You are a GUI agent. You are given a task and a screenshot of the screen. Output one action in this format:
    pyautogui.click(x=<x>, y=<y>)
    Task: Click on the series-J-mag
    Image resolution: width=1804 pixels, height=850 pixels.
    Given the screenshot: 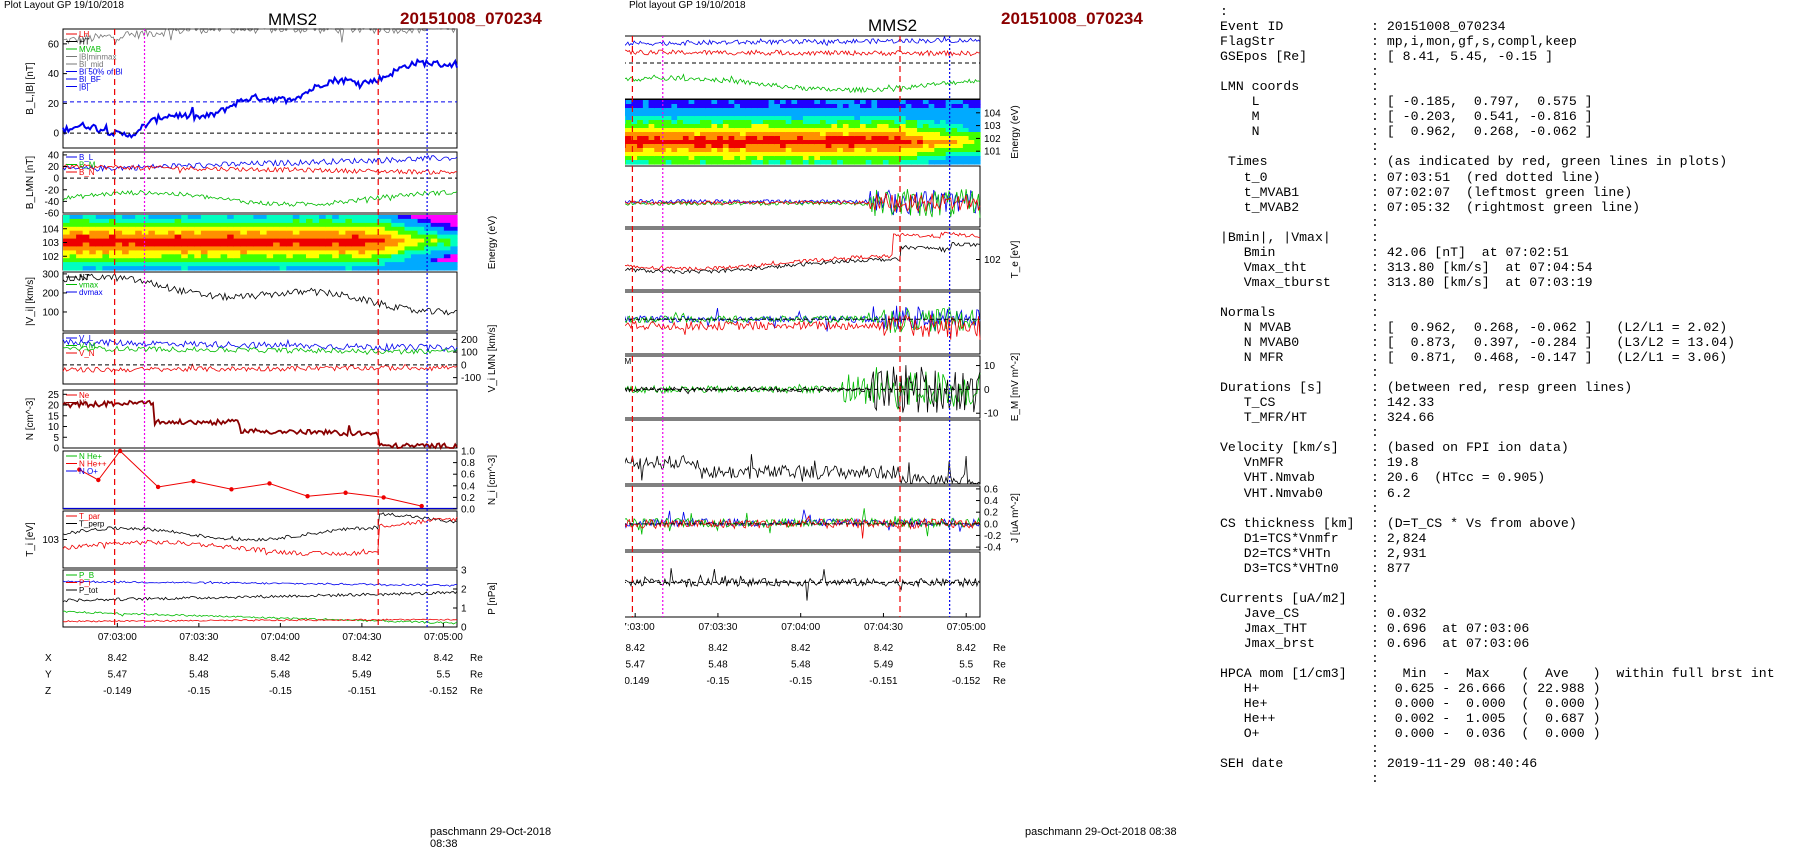 What is the action you would take?
    pyautogui.click(x=803, y=469)
    